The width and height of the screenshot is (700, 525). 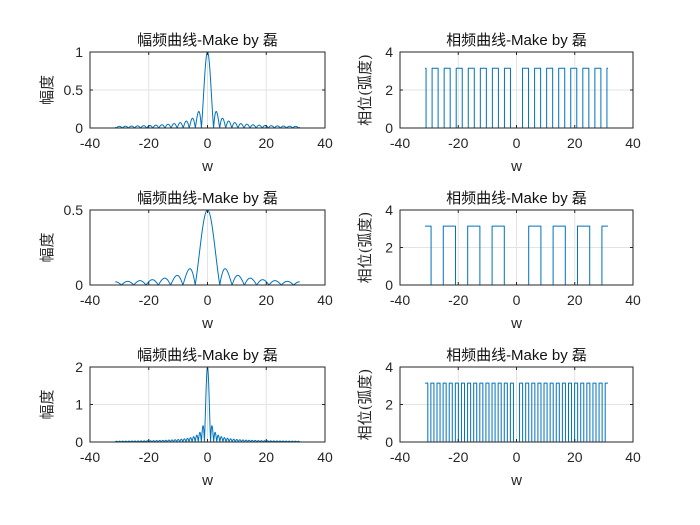 I want to click on subplot-1: -40 -20 0 20 40 0 0.5 1 幅频曲线-Make by 磊 w 幅度, so click(x=185, y=103).